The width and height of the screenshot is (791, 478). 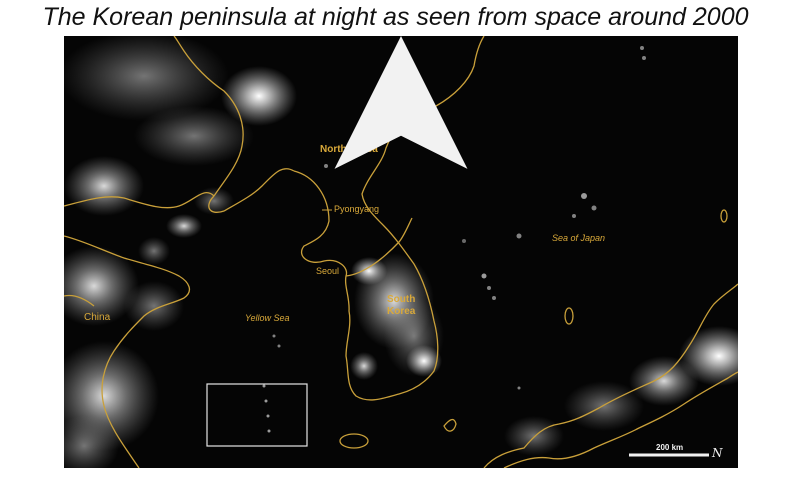 I want to click on south-korea-lights, so click(x=397, y=316).